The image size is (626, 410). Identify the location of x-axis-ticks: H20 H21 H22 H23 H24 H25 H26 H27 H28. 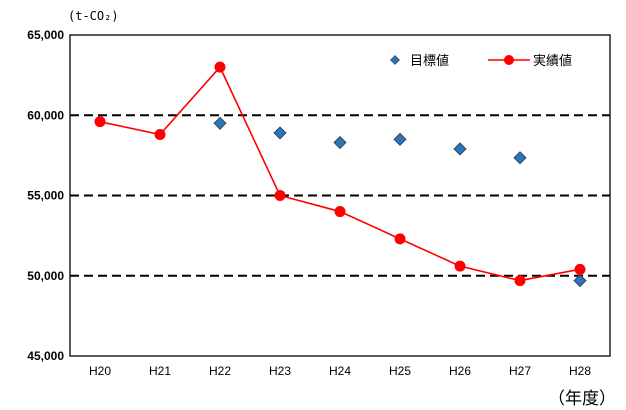
(340, 371).